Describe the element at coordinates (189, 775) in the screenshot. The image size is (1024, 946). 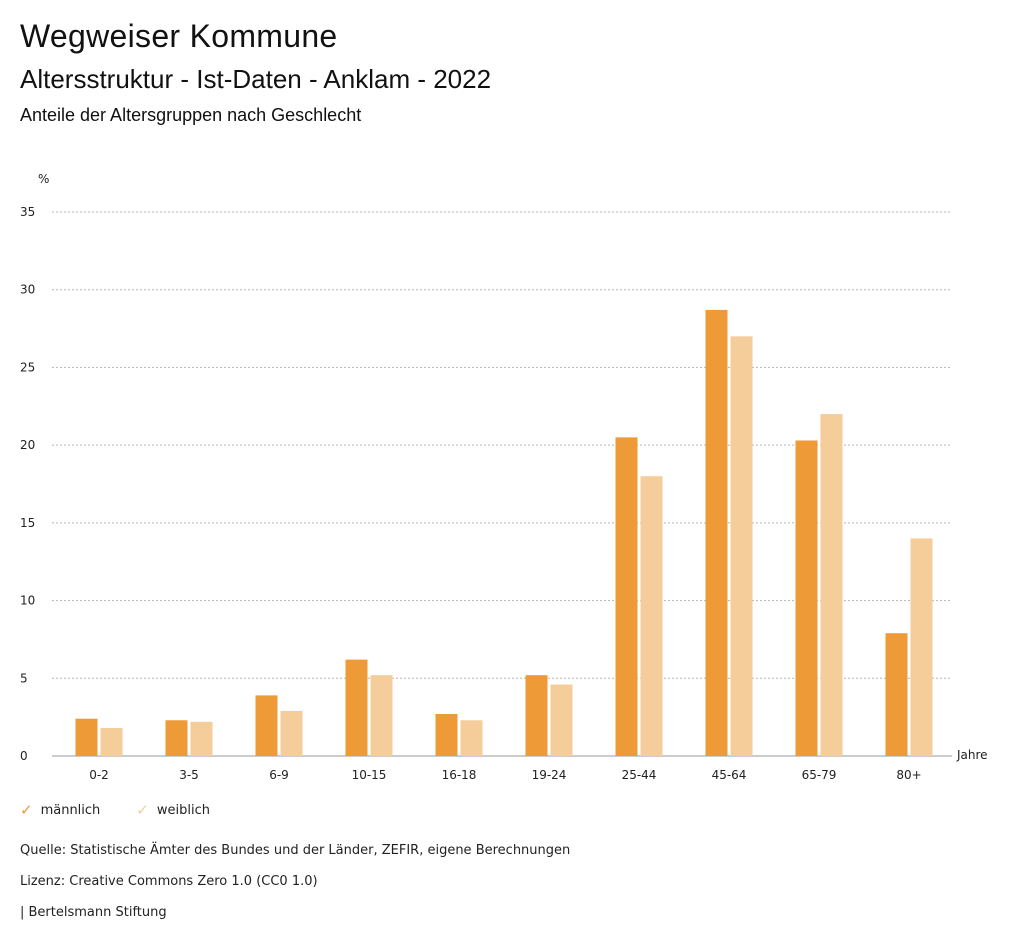
I see `x-tick-label: 3-5` at that location.